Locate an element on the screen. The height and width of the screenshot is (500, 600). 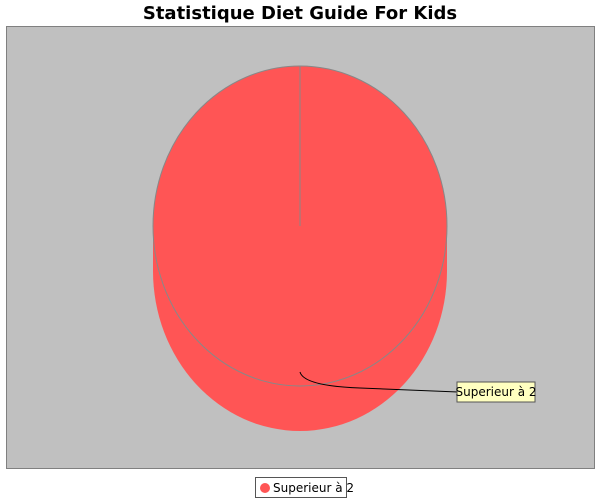
legend-label: Superieur à 2 is located at coordinates (314, 487).